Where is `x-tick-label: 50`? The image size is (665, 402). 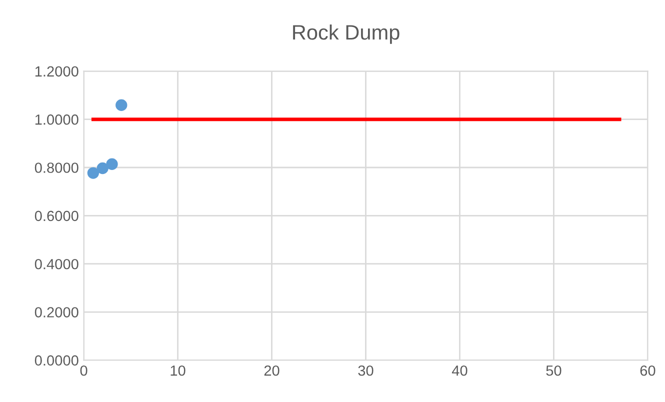 x-tick-label: 50 is located at coordinates (554, 370).